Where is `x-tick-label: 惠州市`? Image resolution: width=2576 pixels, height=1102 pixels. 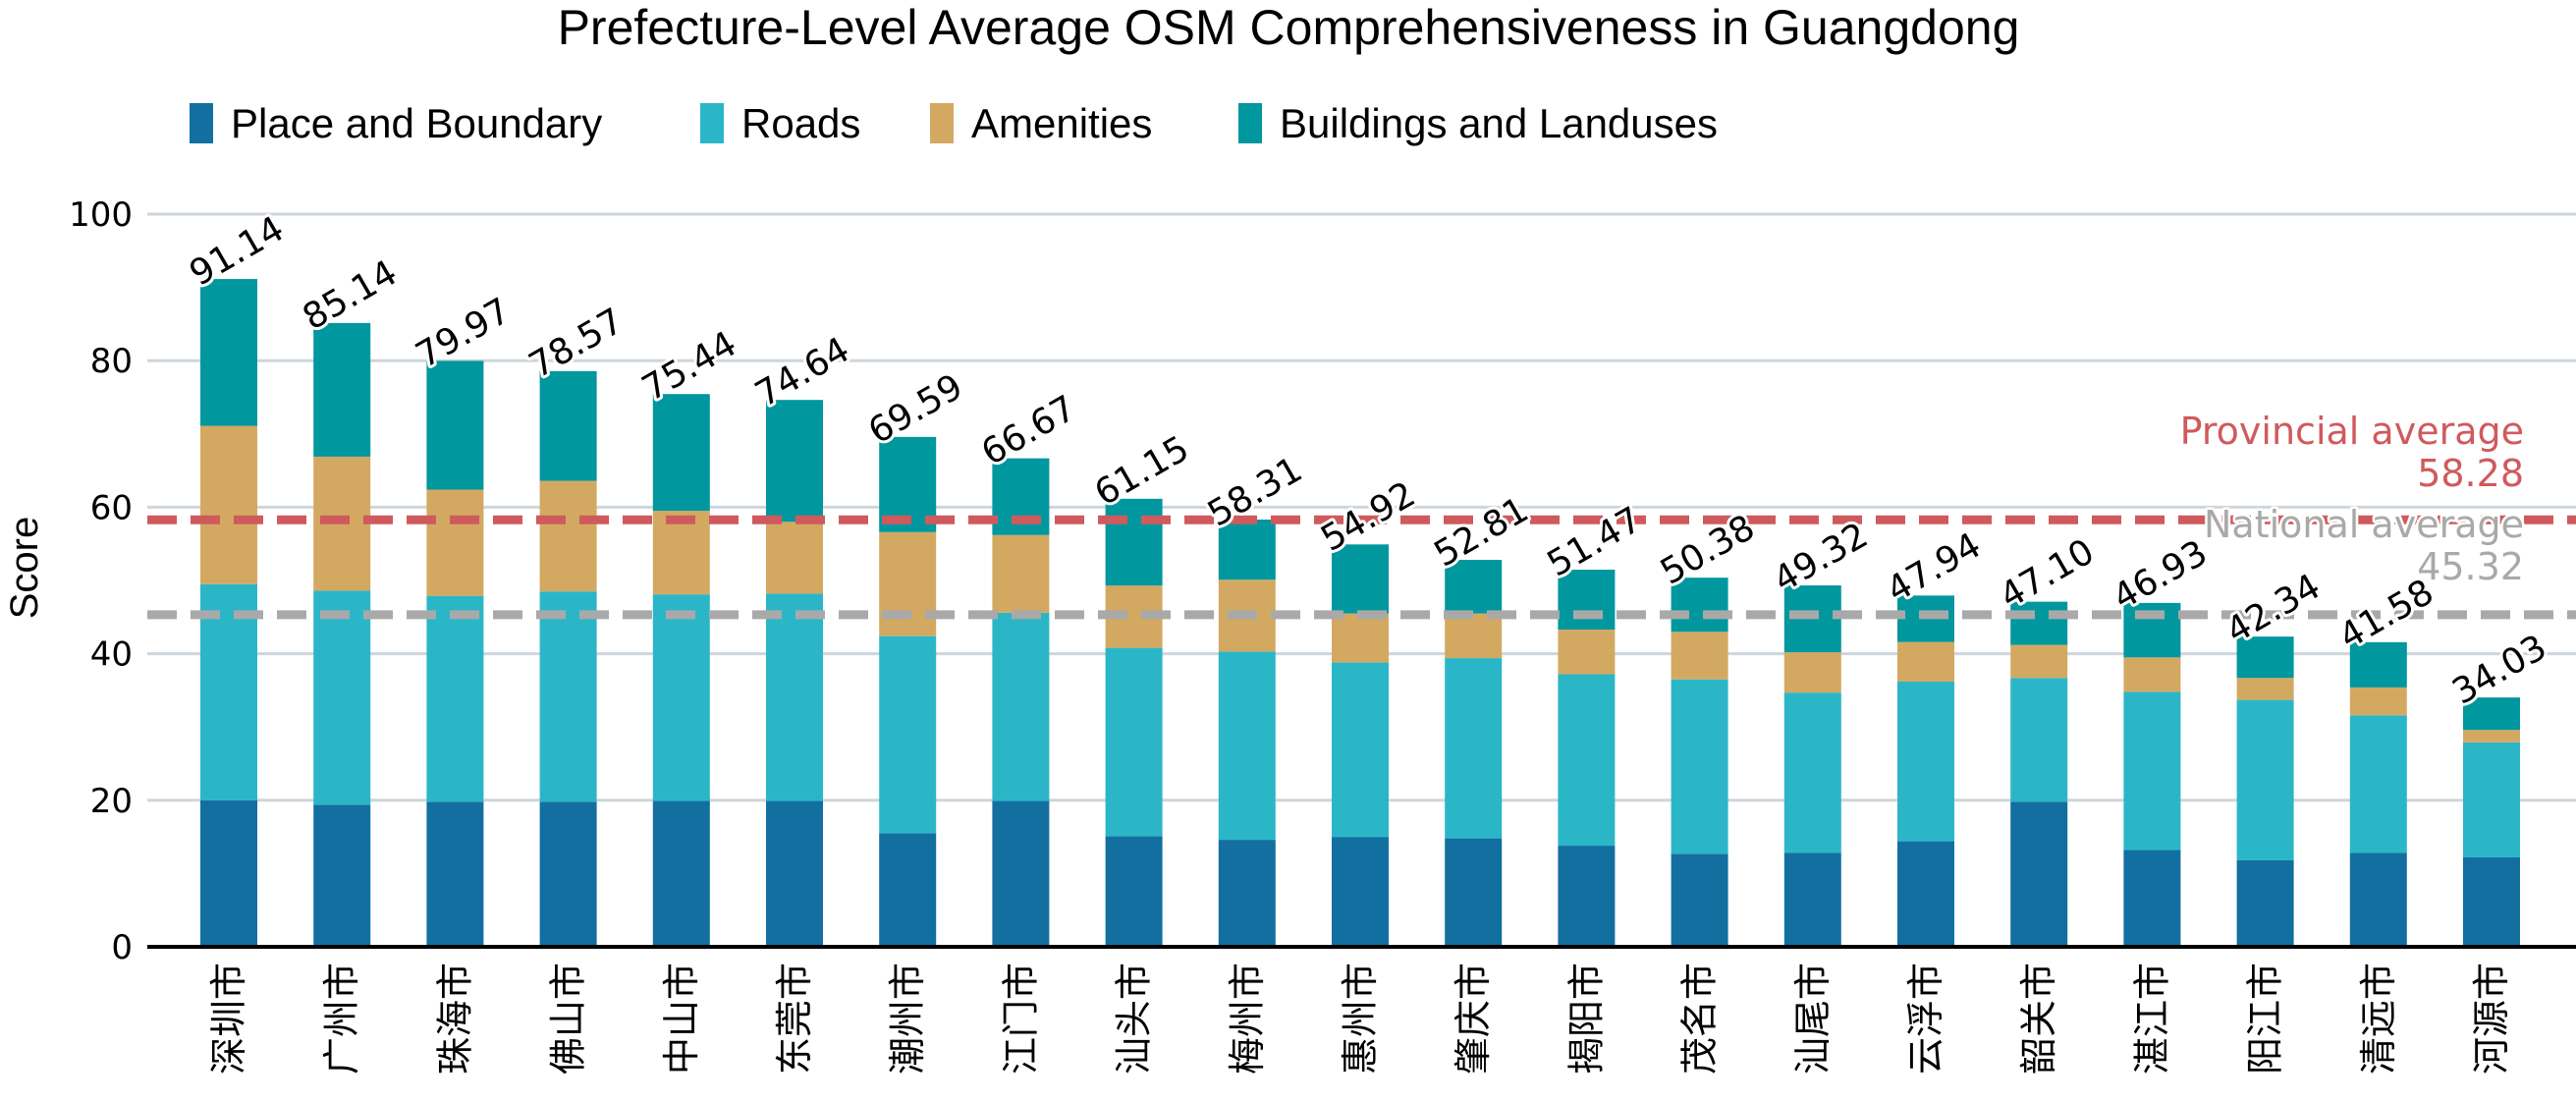
x-tick-label: 惠州市 is located at coordinates (1361, 1019).